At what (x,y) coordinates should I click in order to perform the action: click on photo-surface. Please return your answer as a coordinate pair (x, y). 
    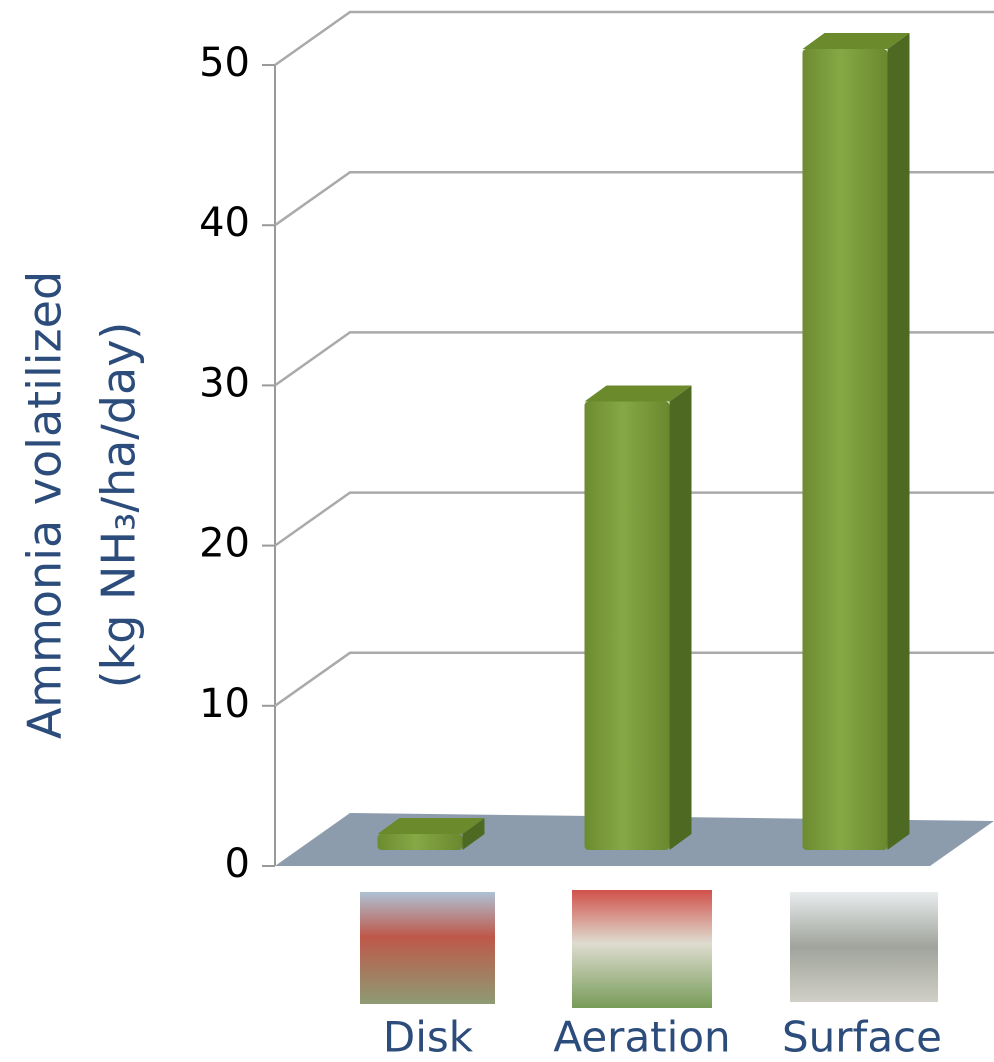
    Looking at the image, I should click on (864, 947).